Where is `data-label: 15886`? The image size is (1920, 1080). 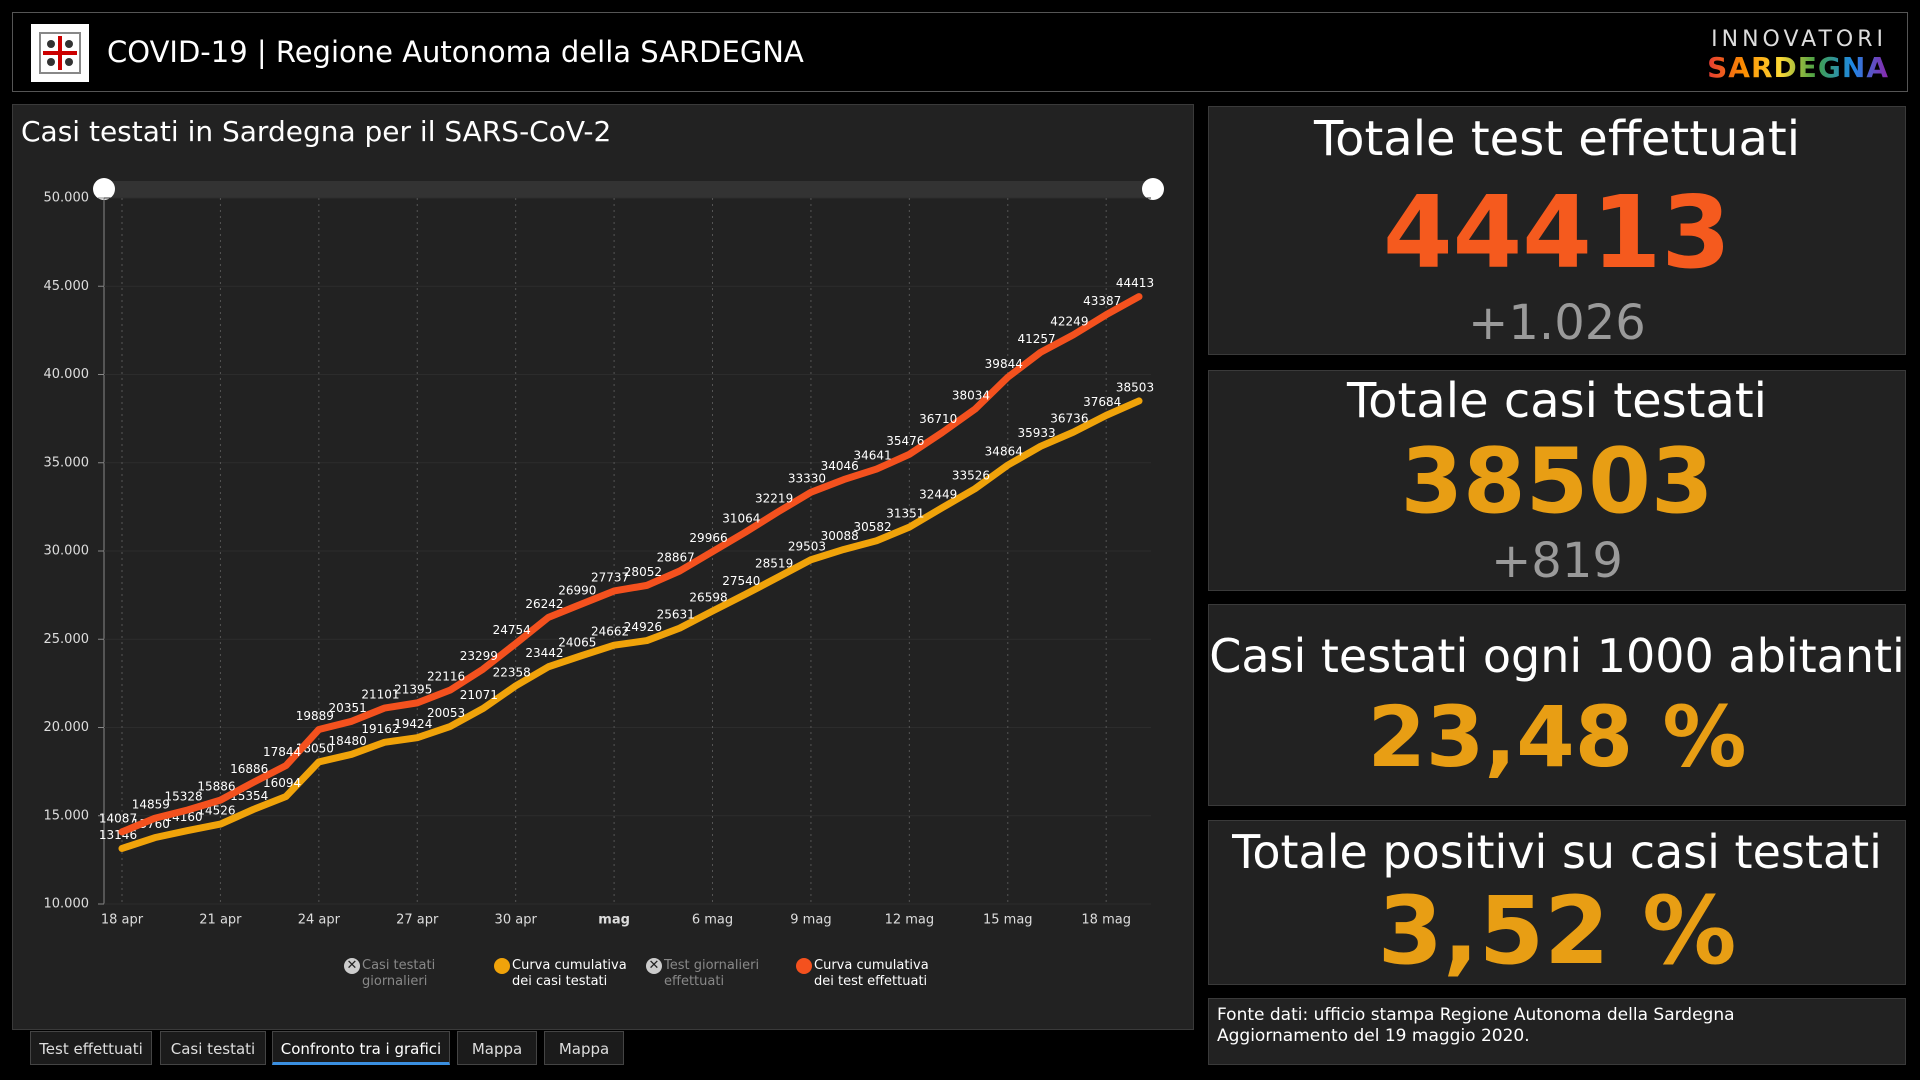 data-label: 15886 is located at coordinates (216, 787).